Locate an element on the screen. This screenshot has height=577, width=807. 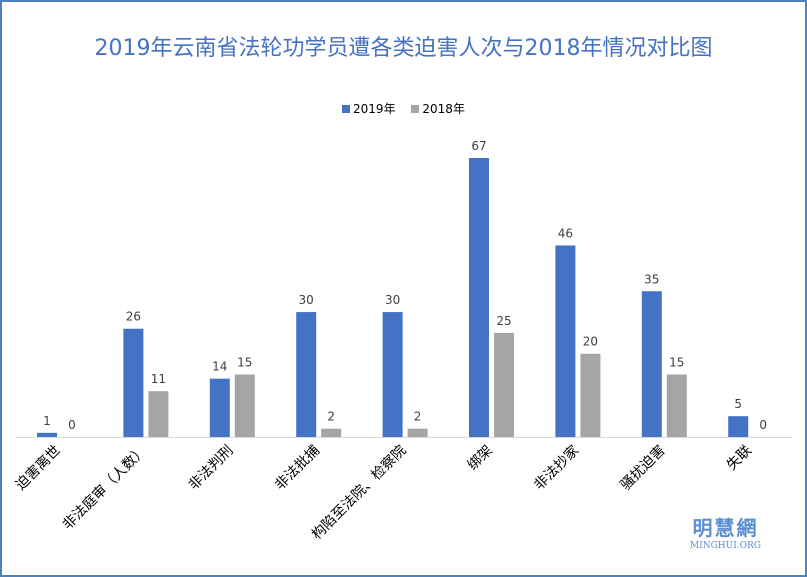
legend-item-2018: 2018年 is located at coordinates (438, 108).